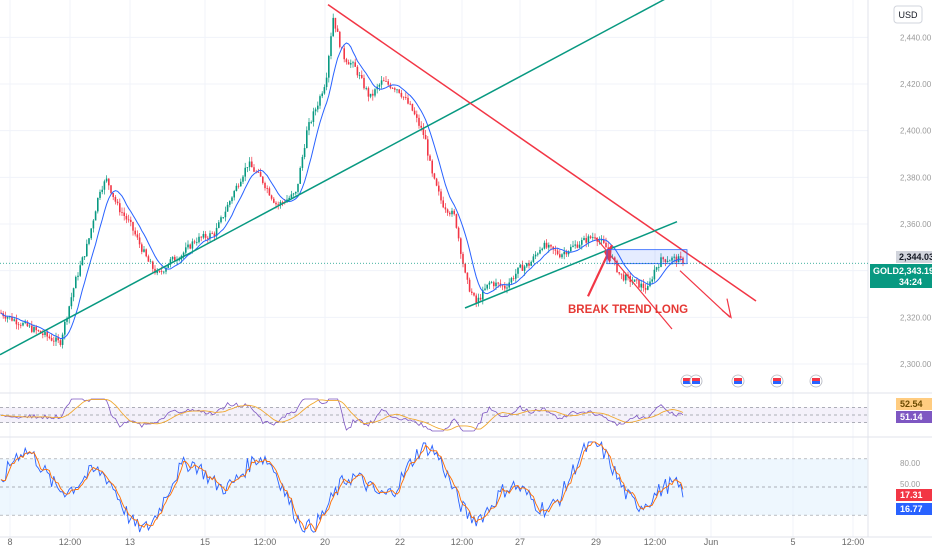 This screenshot has height=555, width=932. Describe the element at coordinates (325, 542) in the screenshot. I see `x-tick-label: 20` at that location.